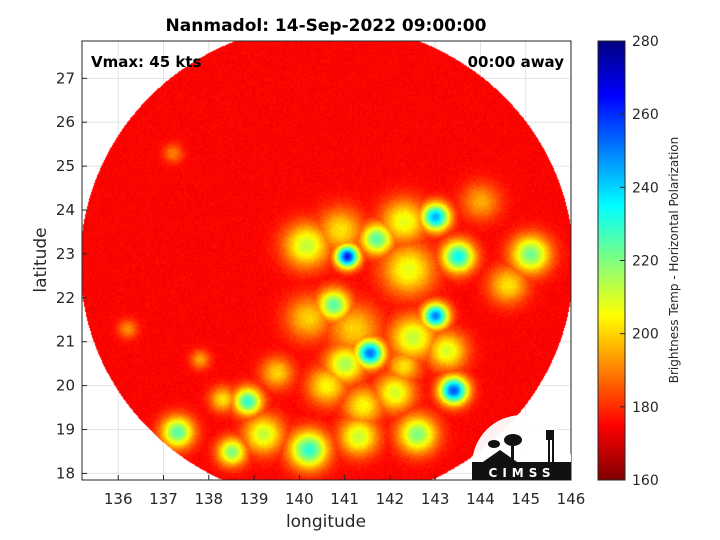 Image resolution: width=720 pixels, height=540 pixels. I want to click on y-tick-label: 20, so click(65, 386).